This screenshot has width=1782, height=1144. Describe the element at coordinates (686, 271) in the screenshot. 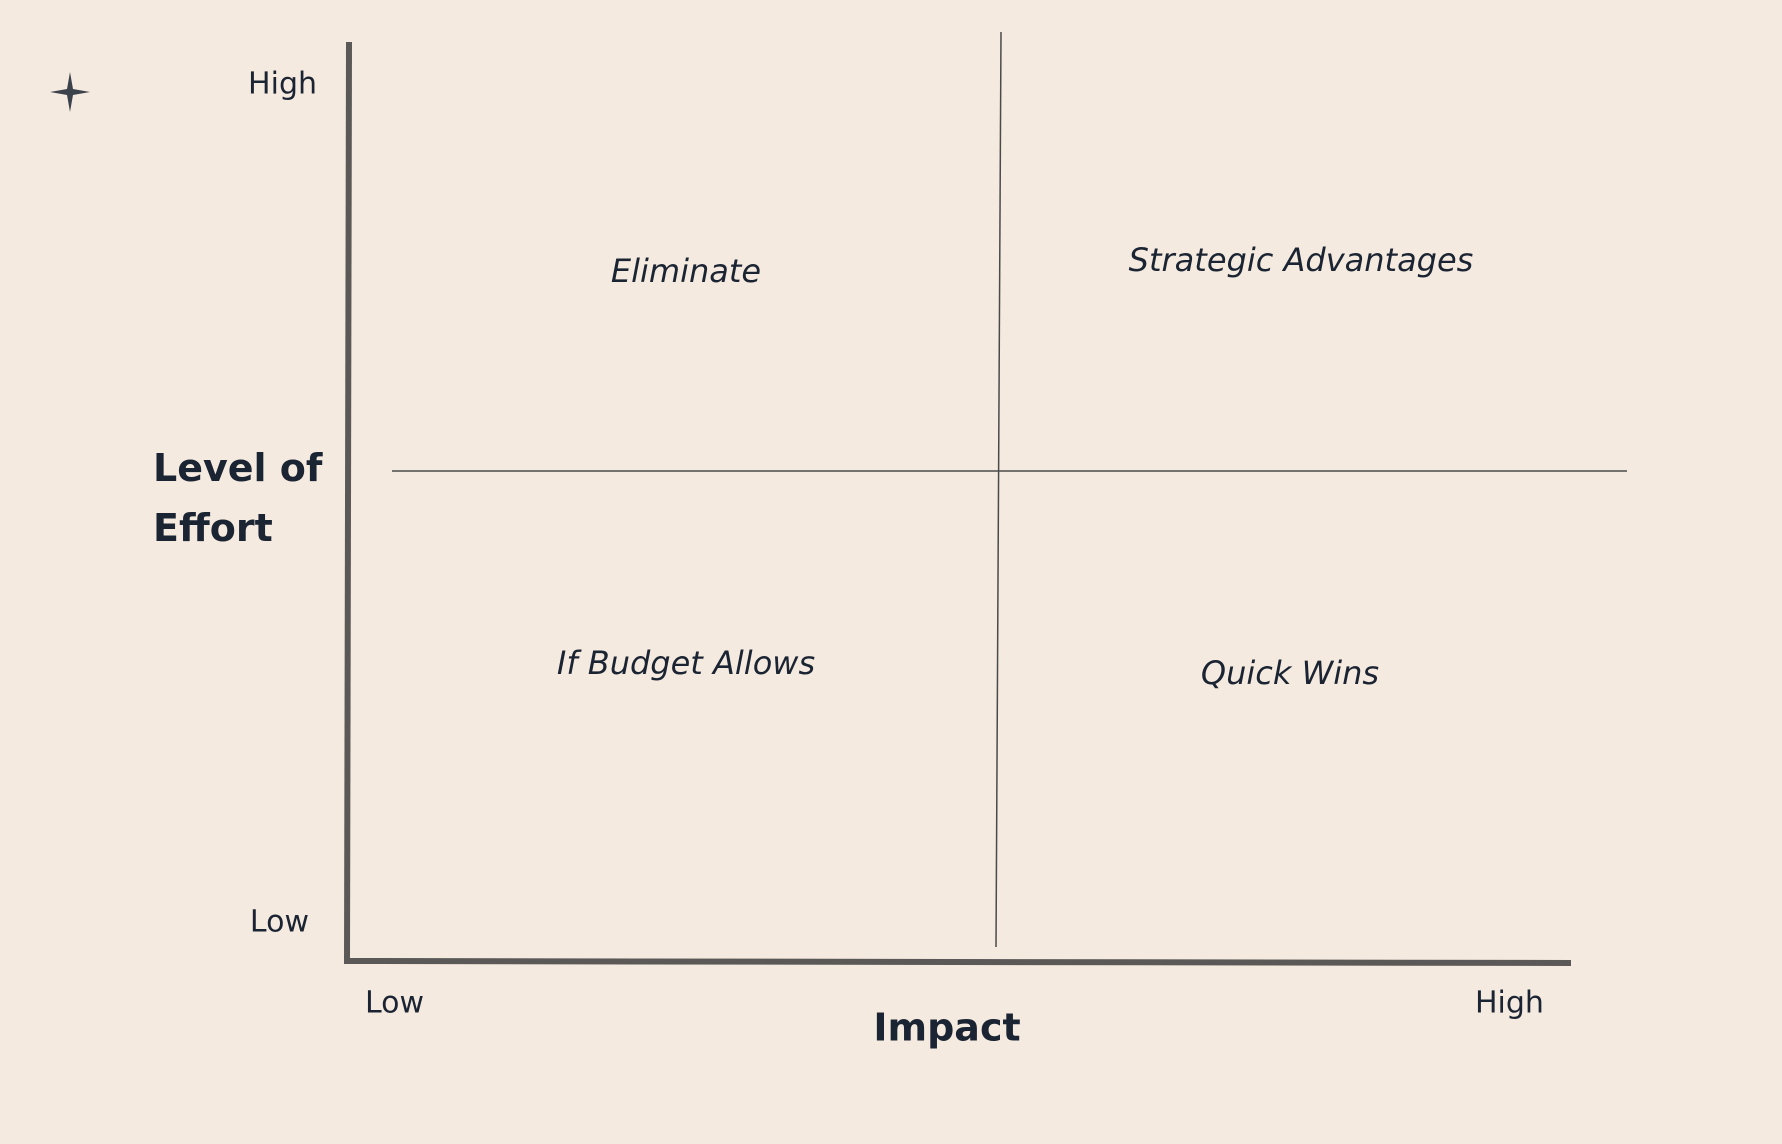

I see `quadrant-label: Eliminate` at that location.